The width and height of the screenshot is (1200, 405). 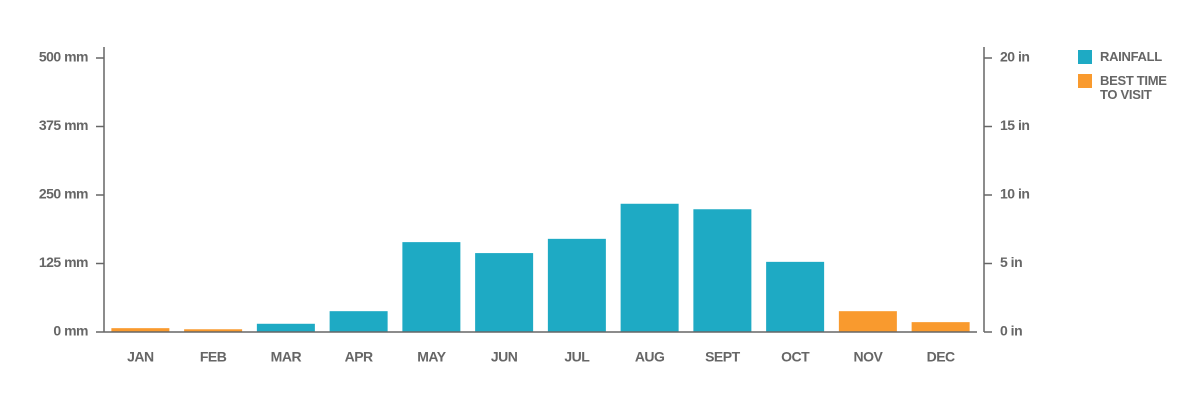 What do you see at coordinates (577, 357) in the screenshot?
I see `x-tick-label: JUL` at bounding box center [577, 357].